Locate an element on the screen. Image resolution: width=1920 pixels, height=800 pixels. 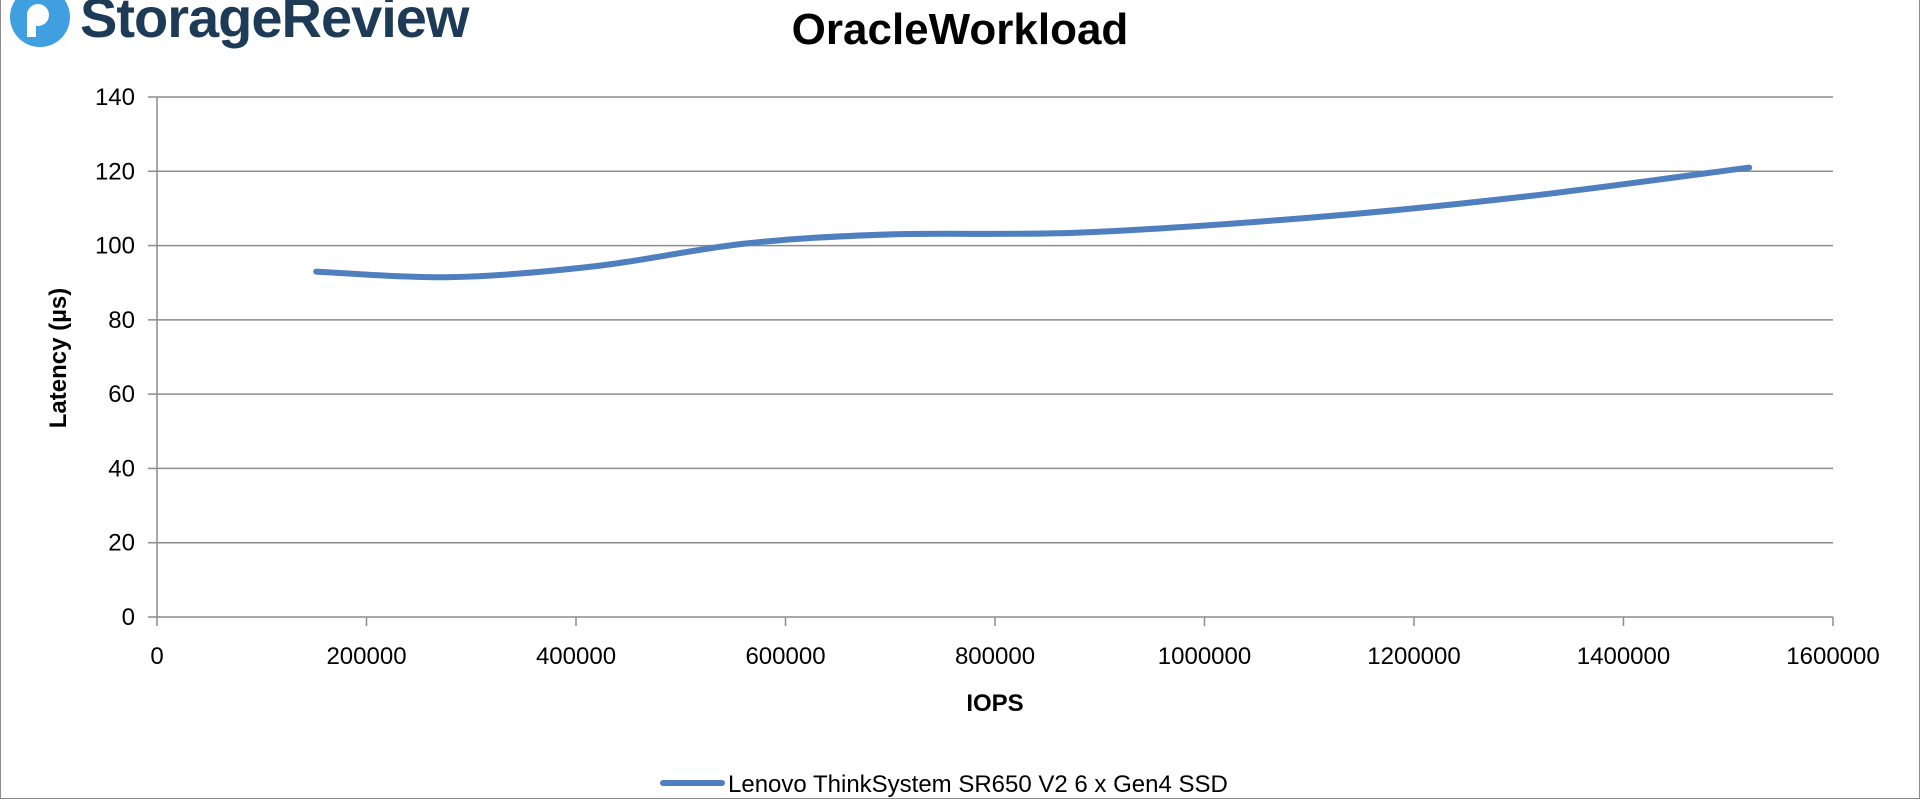
y-tick-label: 20 is located at coordinates (121, 543).